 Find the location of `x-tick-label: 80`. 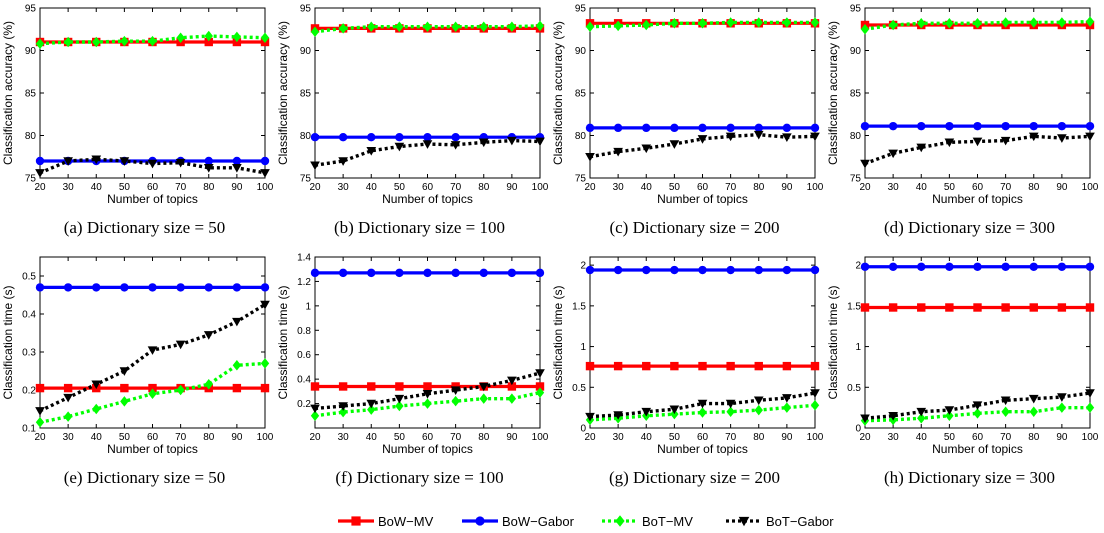

x-tick-label: 80 is located at coordinates (209, 187).